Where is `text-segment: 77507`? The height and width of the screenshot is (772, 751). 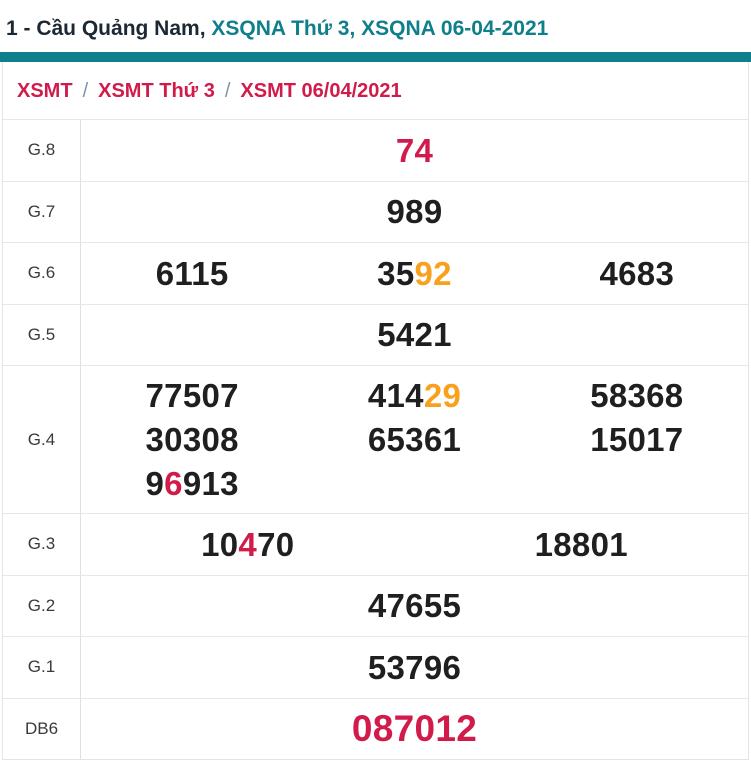 text-segment: 77507 is located at coordinates (192, 395).